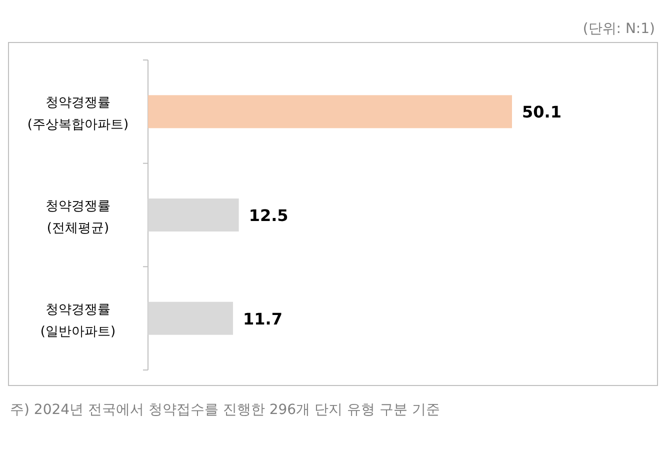  I want to click on text: 주) 2024년 전국에서 청약접수를 진행한 296개 단지 유형 구분 기준, so click(225, 410).